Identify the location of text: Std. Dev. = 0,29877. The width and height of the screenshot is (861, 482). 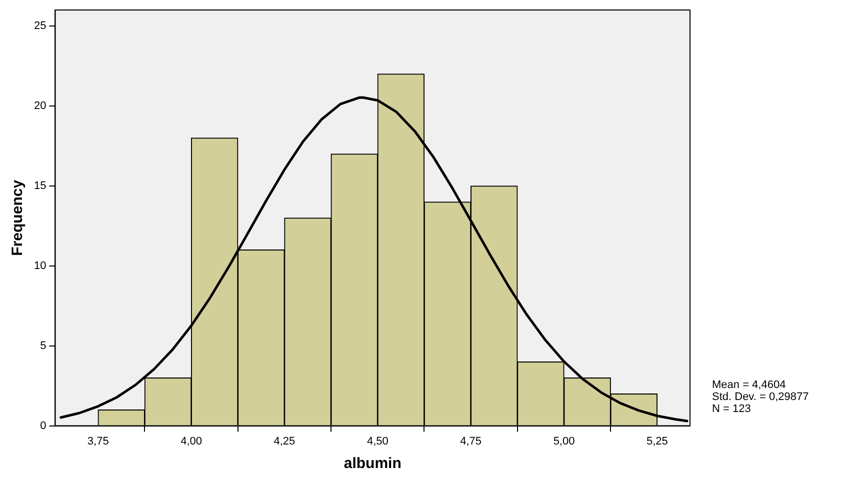
(760, 397).